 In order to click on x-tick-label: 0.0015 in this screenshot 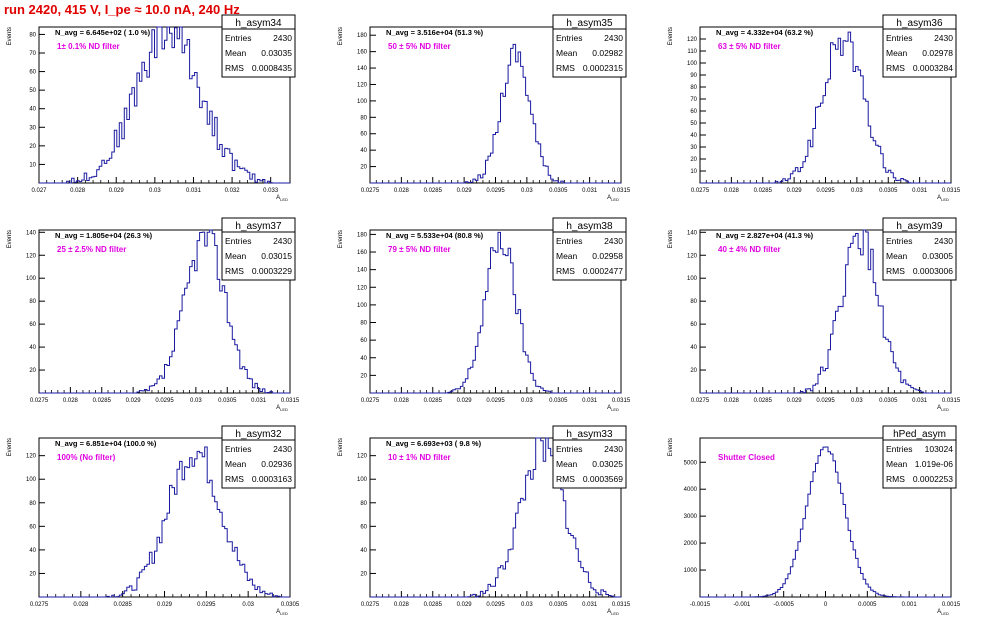, I will do `click(951, 605)`.